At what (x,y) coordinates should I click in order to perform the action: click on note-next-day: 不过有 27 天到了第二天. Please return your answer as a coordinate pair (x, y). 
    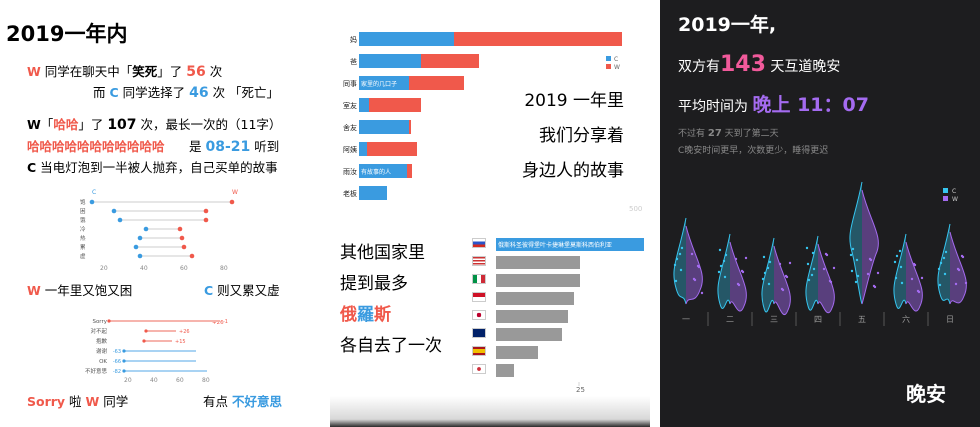
    Looking at the image, I should click on (728, 133).